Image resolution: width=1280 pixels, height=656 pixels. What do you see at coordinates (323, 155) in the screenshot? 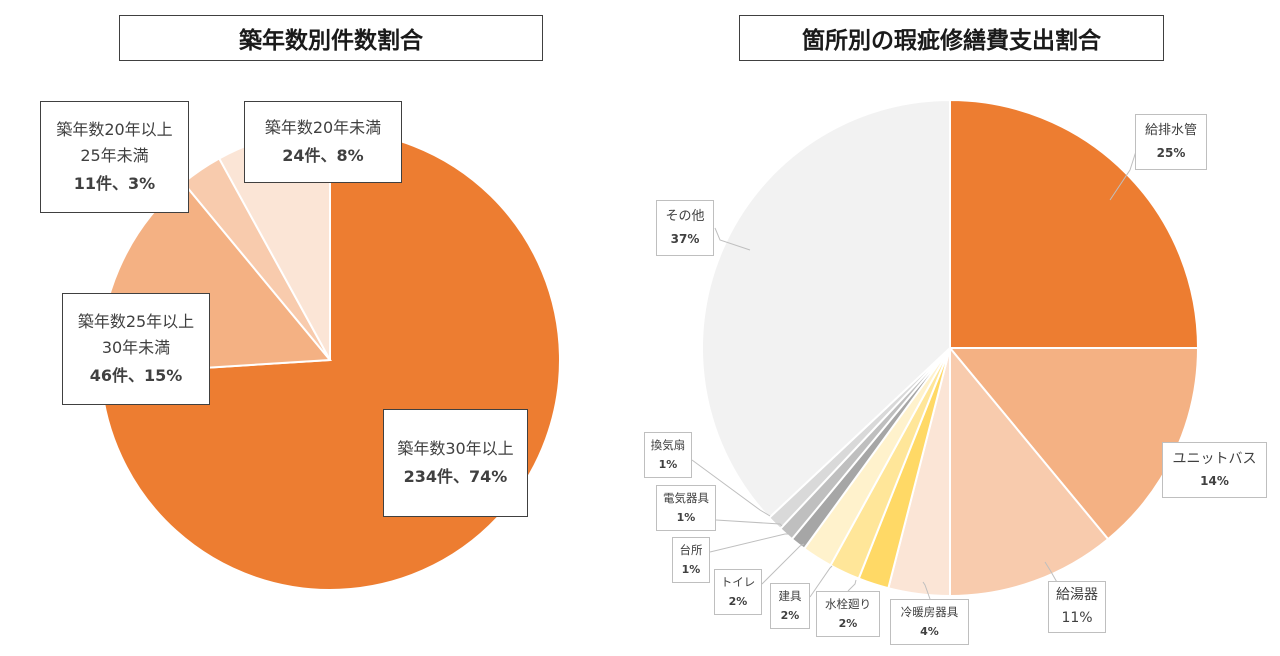
I see `label-under-20-value: 24件、8%` at bounding box center [323, 155].